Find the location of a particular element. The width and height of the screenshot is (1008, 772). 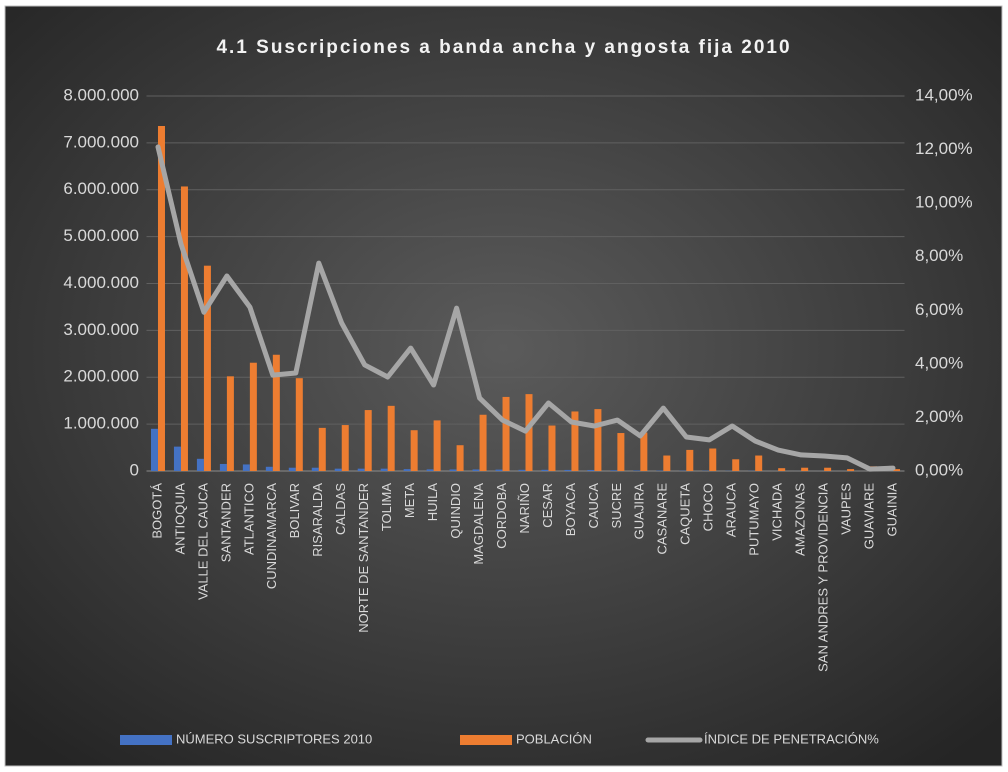

y-tick-label: 4.000.000 is located at coordinates (101, 282).